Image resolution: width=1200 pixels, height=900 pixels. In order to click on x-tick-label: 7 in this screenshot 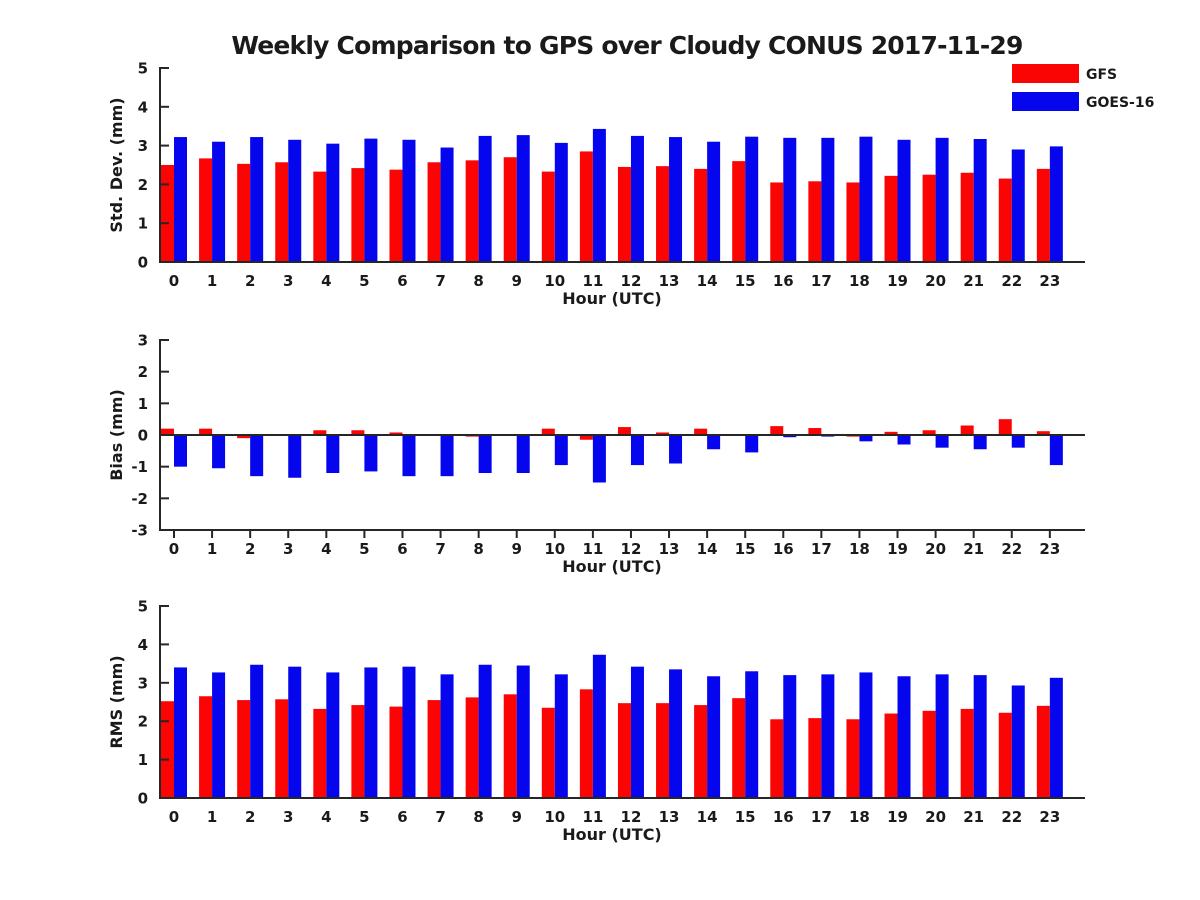, I will do `click(440, 281)`.